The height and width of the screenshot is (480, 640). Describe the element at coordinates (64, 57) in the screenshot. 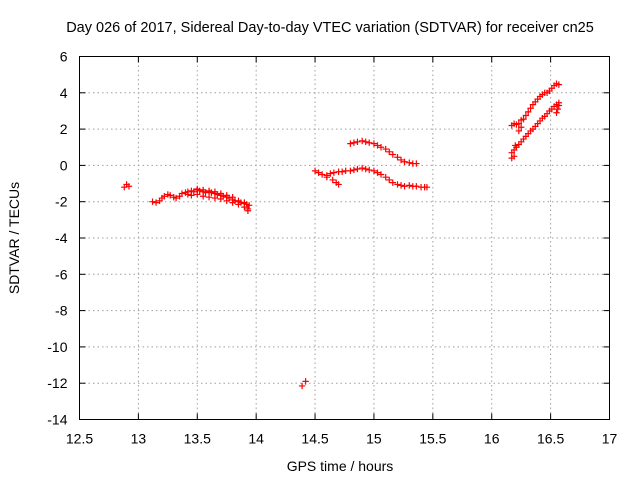

I see `y-tick-label: 6` at that location.